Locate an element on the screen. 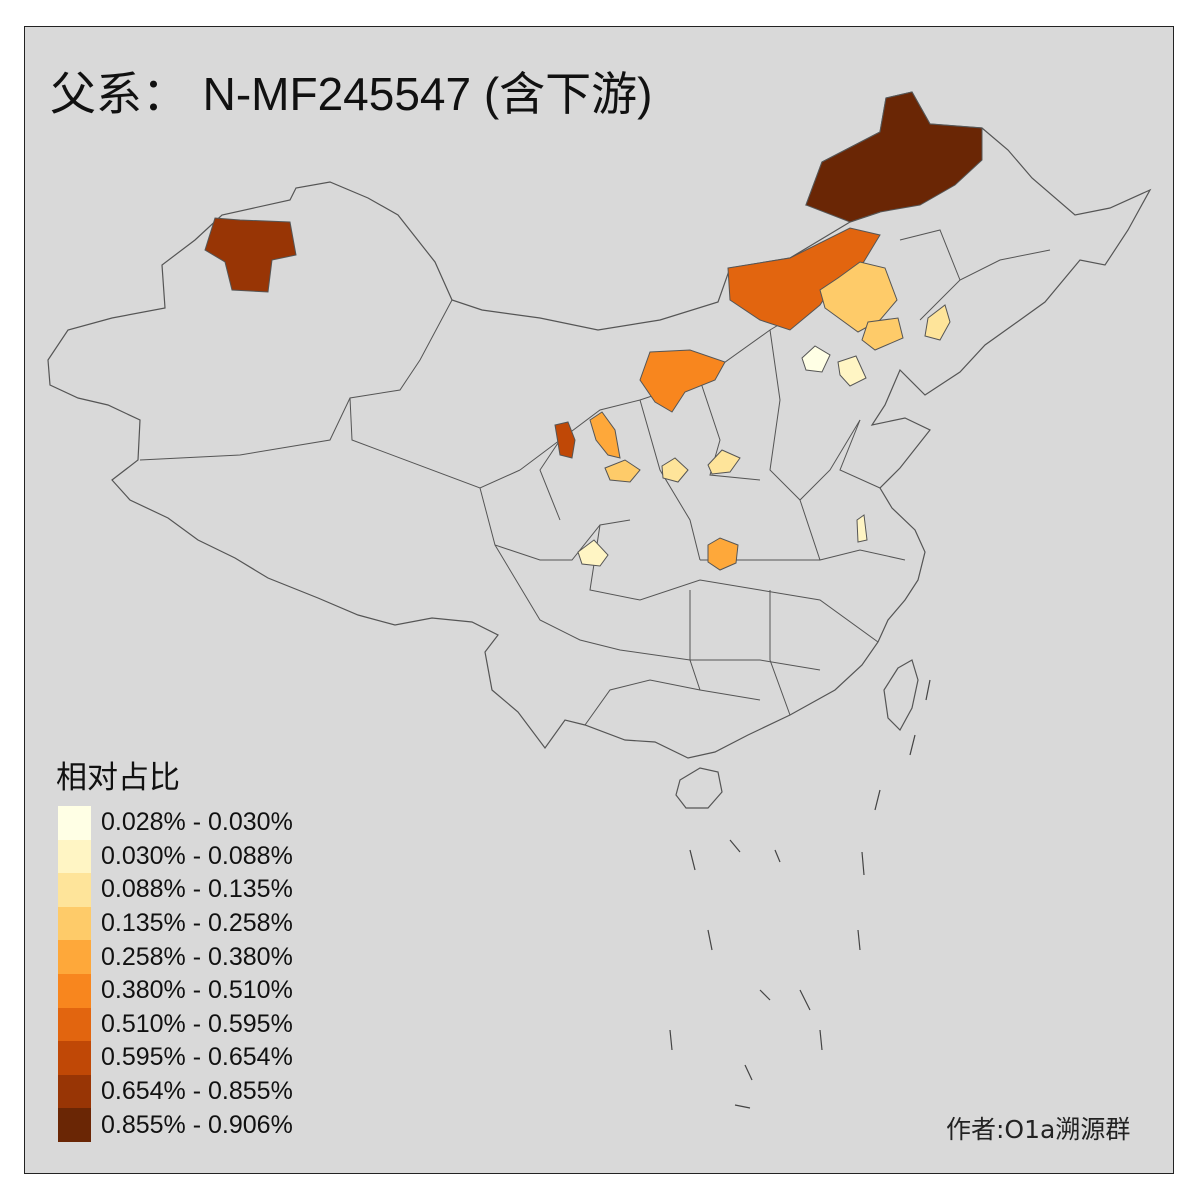 The height and width of the screenshot is (1200, 1200). region-changchun-area is located at coordinates (937, 322).